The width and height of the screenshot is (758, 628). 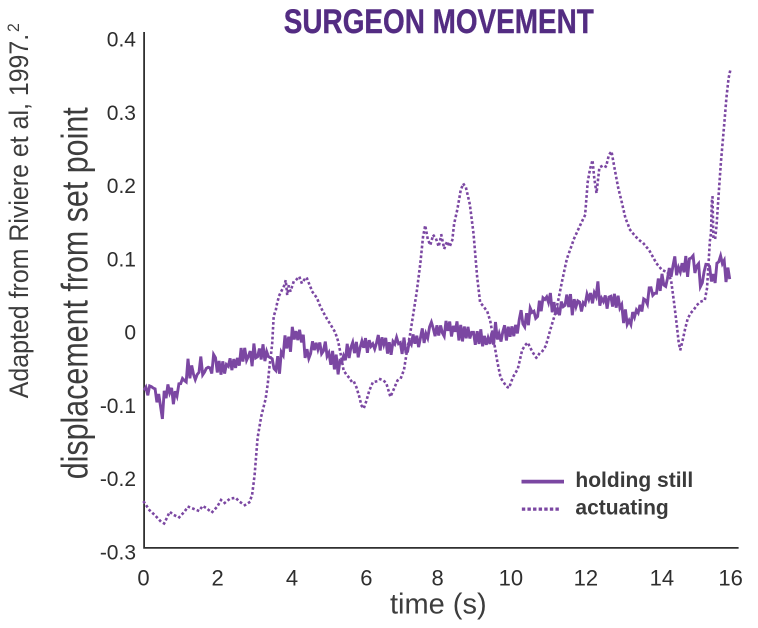 I want to click on svg-text: 16, so click(x=730, y=578).